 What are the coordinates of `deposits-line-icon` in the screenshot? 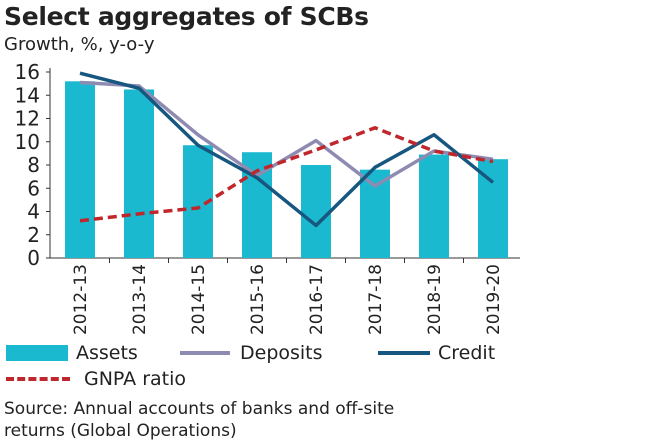 It's located at (205, 353).